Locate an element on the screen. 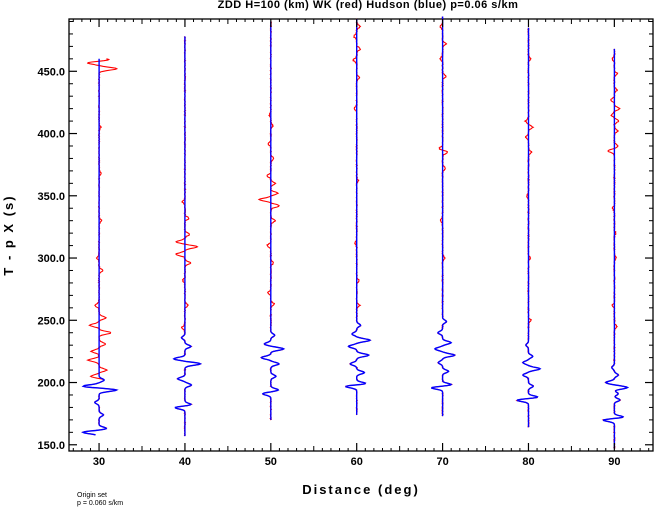 Image resolution: width=659 pixels, height=508 pixels. x-tick-label: 90 is located at coordinates (614, 462).